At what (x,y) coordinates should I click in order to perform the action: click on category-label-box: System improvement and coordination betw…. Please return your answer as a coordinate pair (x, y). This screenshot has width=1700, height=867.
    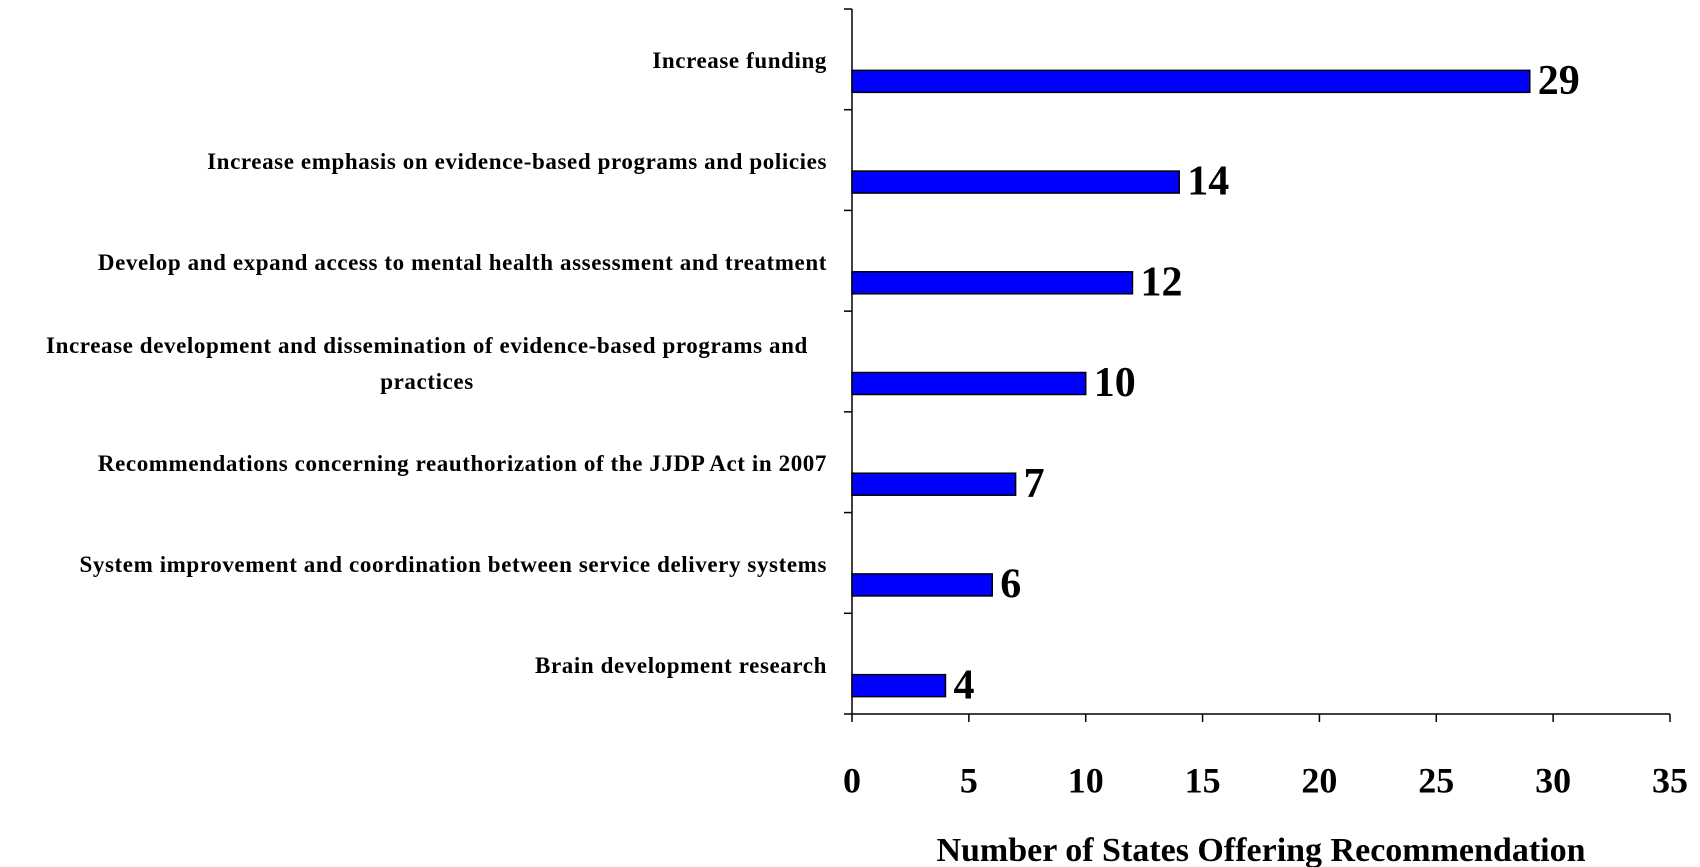
    Looking at the image, I should click on (453, 565).